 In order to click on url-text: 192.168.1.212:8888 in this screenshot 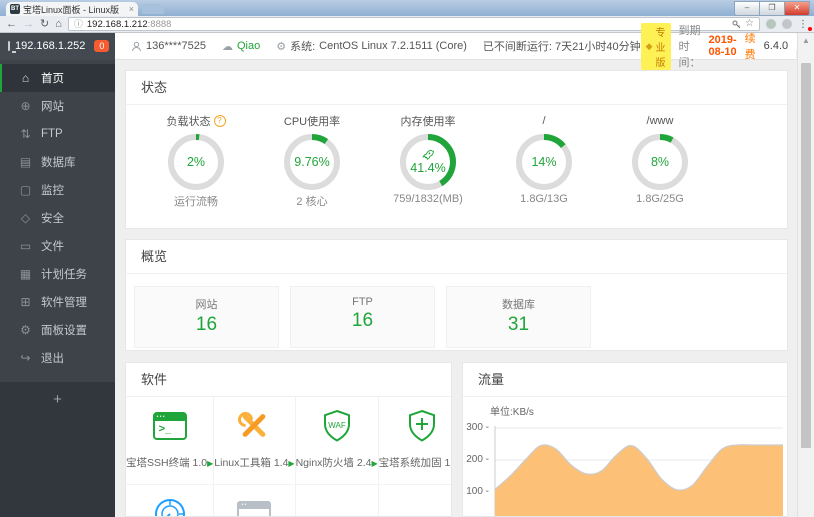, I will do `click(407, 24)`.